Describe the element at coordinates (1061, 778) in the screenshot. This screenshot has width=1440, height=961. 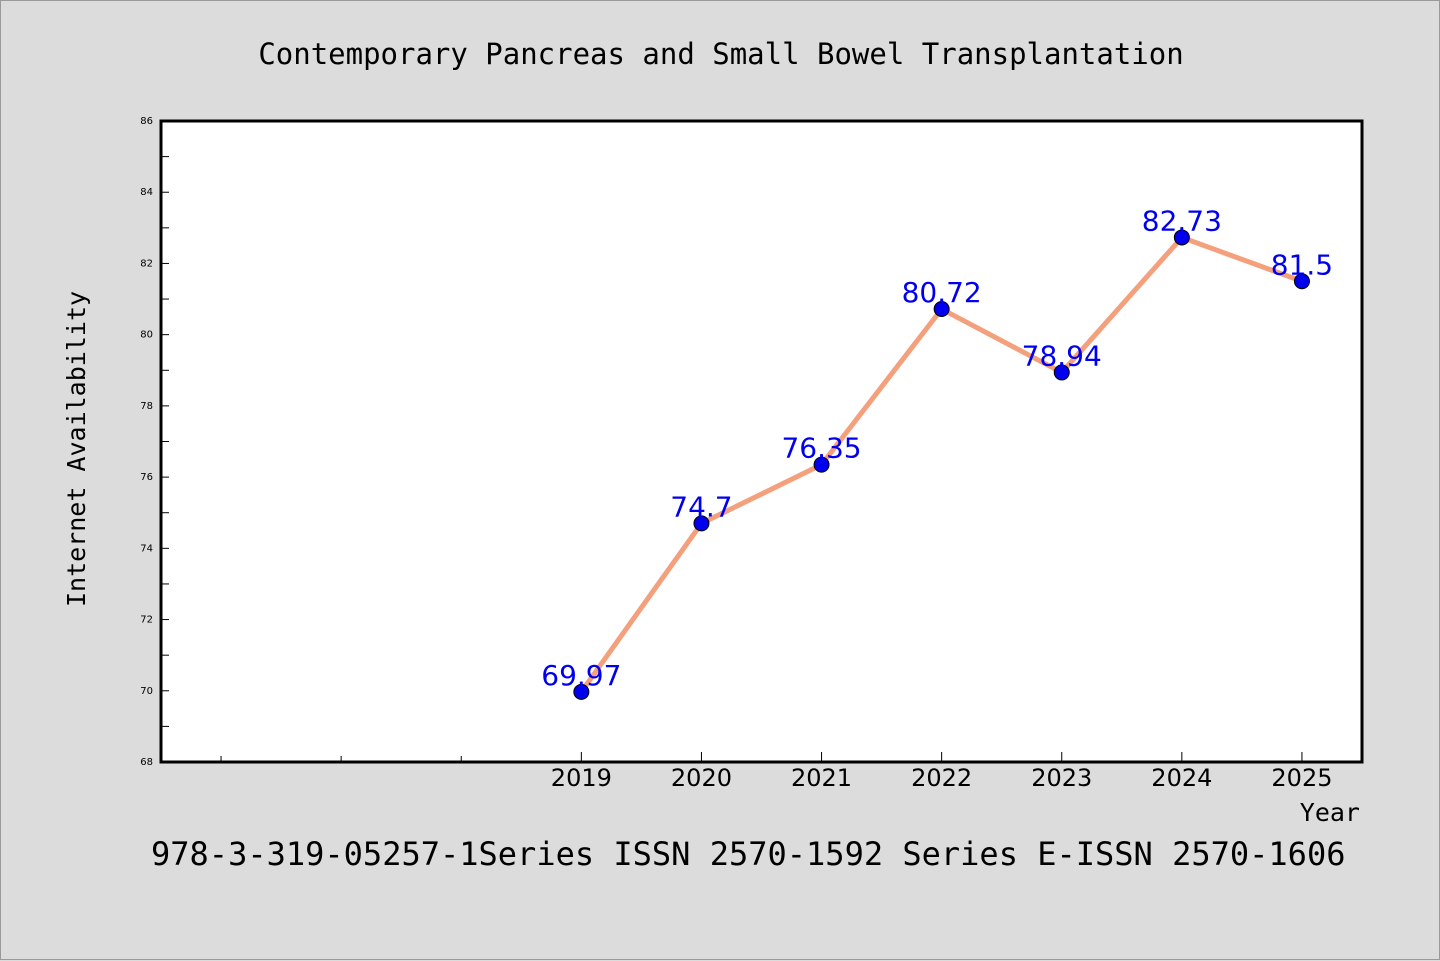
I see `x-tick-label: 2023` at that location.